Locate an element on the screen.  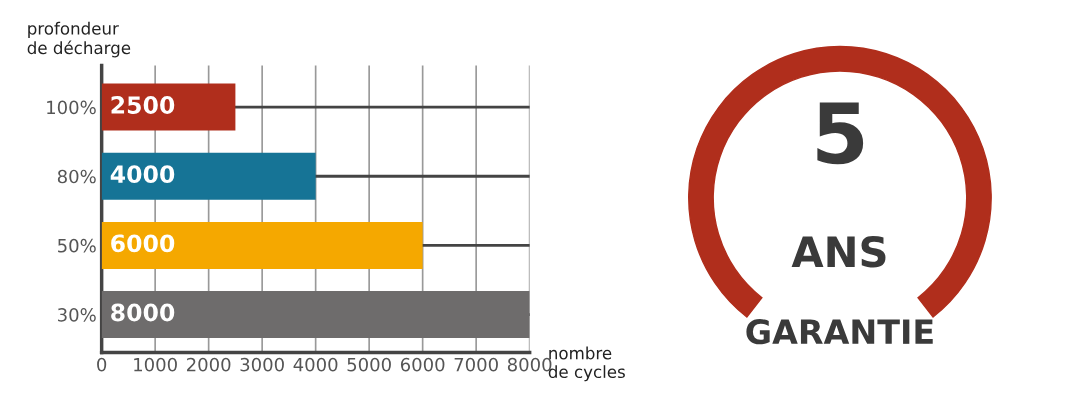
text: ANS is located at coordinates (838, 251).